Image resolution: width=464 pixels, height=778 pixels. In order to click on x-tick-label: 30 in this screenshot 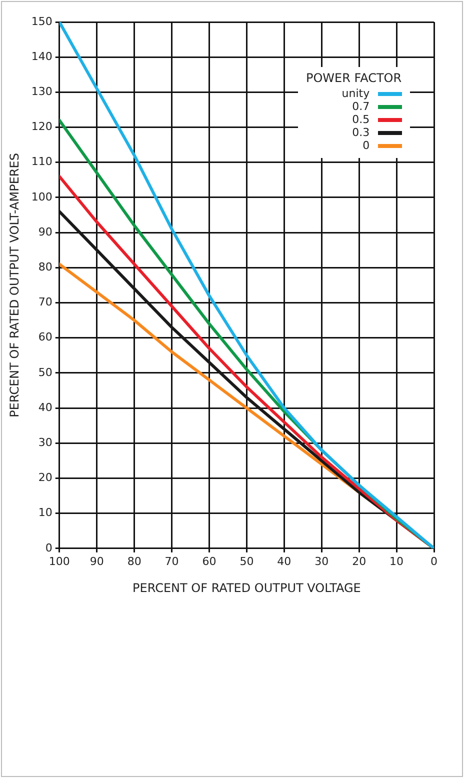, I will do `click(321, 561)`.